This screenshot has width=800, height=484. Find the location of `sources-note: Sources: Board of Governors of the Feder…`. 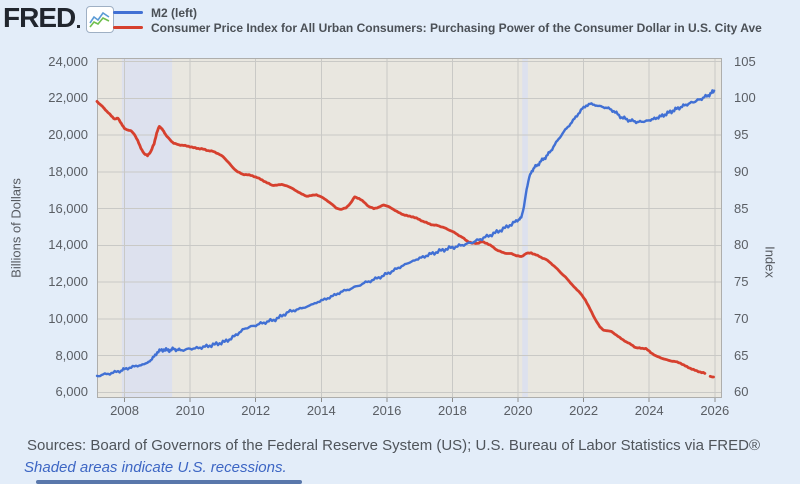

sources-note: Sources: Board of Governors of the Feder… is located at coordinates (394, 445).